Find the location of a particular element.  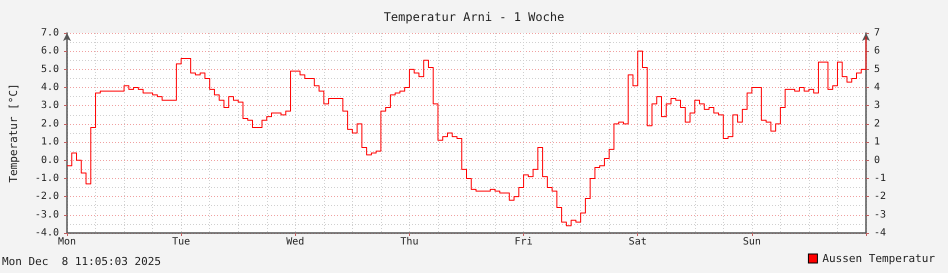

y-tick-label: 1.0 is located at coordinates (49, 142).